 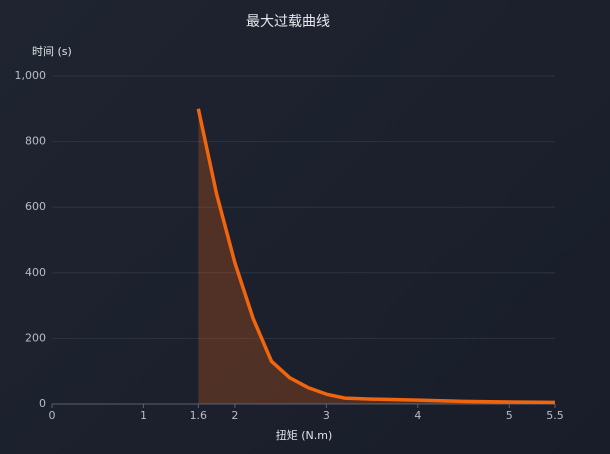 What do you see at coordinates (35, 272) in the screenshot?
I see `y-tick-label: 400` at bounding box center [35, 272].